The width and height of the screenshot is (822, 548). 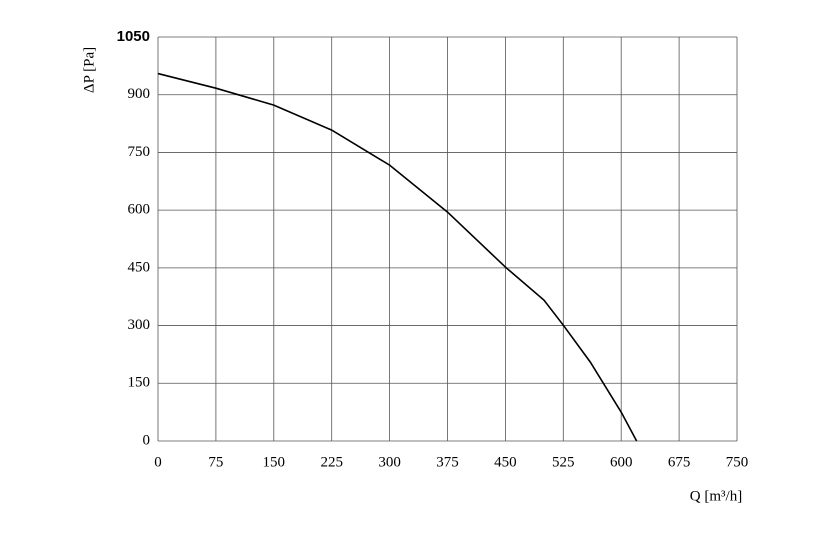 What do you see at coordinates (737, 462) in the screenshot?
I see `x-tick-label: 750` at bounding box center [737, 462].